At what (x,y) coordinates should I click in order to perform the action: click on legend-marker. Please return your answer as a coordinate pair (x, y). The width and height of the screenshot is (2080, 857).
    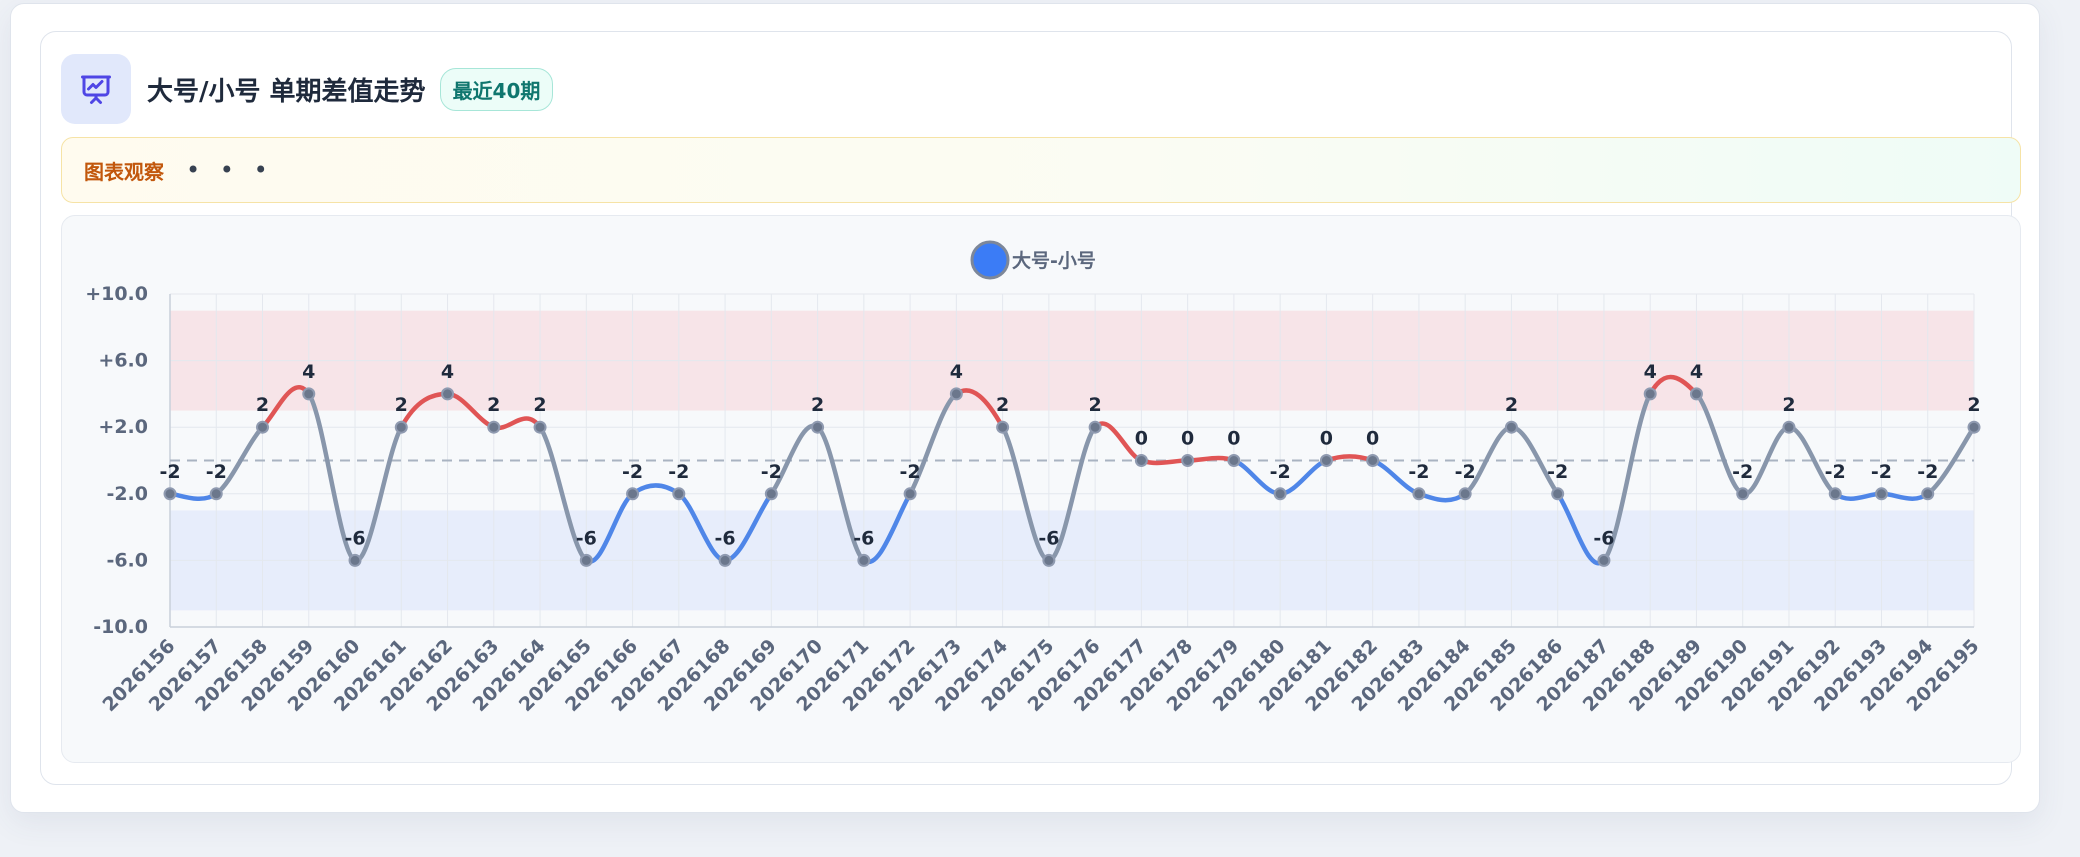
    Looking at the image, I should click on (990, 260).